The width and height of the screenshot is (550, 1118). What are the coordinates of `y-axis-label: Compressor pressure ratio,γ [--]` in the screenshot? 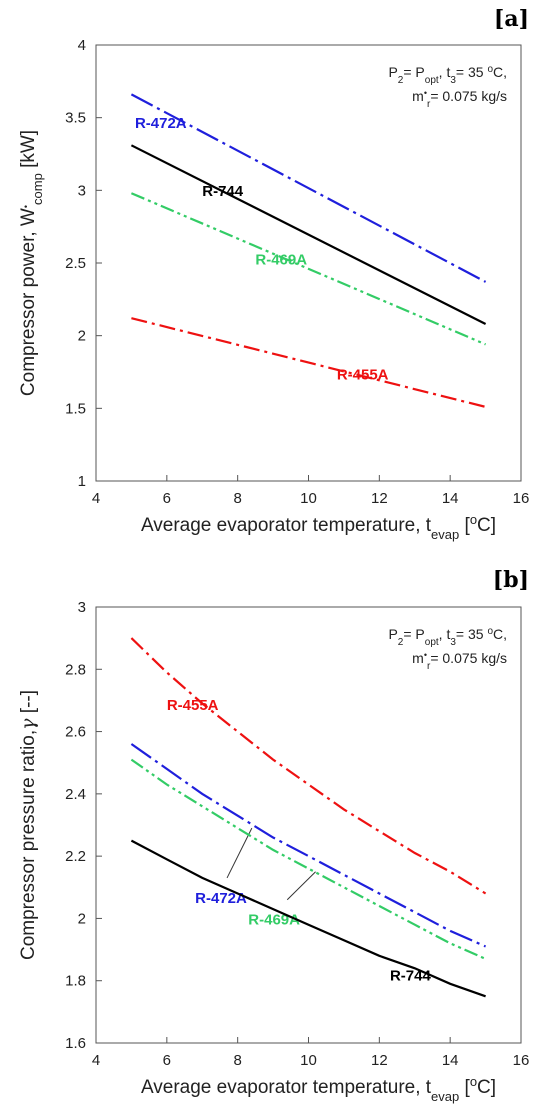 It's located at (28, 825).